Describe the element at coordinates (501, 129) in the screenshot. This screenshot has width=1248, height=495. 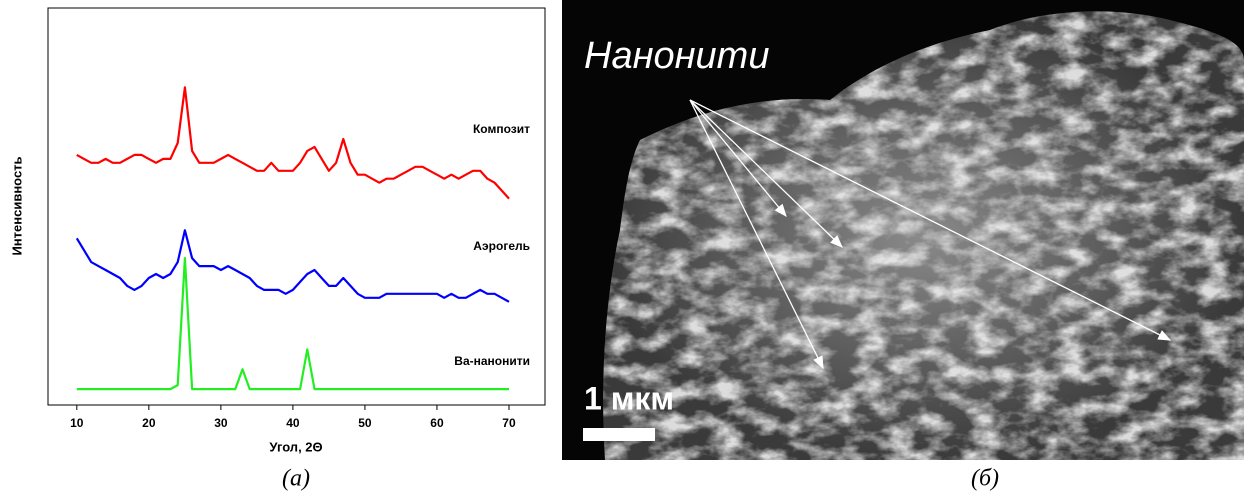
I see `series-label: Композит` at that location.